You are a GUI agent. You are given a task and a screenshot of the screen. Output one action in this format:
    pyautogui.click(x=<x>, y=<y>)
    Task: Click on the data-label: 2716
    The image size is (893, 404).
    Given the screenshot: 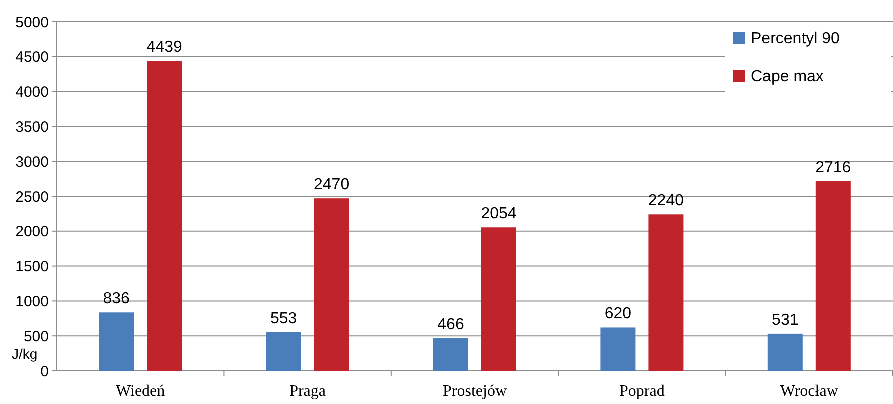 What is the action you would take?
    pyautogui.click(x=834, y=167)
    